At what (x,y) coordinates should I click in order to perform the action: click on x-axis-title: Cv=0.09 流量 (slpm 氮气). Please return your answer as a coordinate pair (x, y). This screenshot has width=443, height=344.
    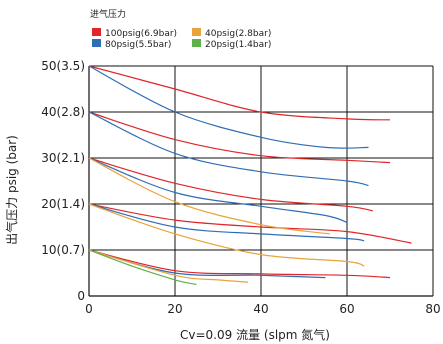
    Looking at the image, I should click on (255, 334).